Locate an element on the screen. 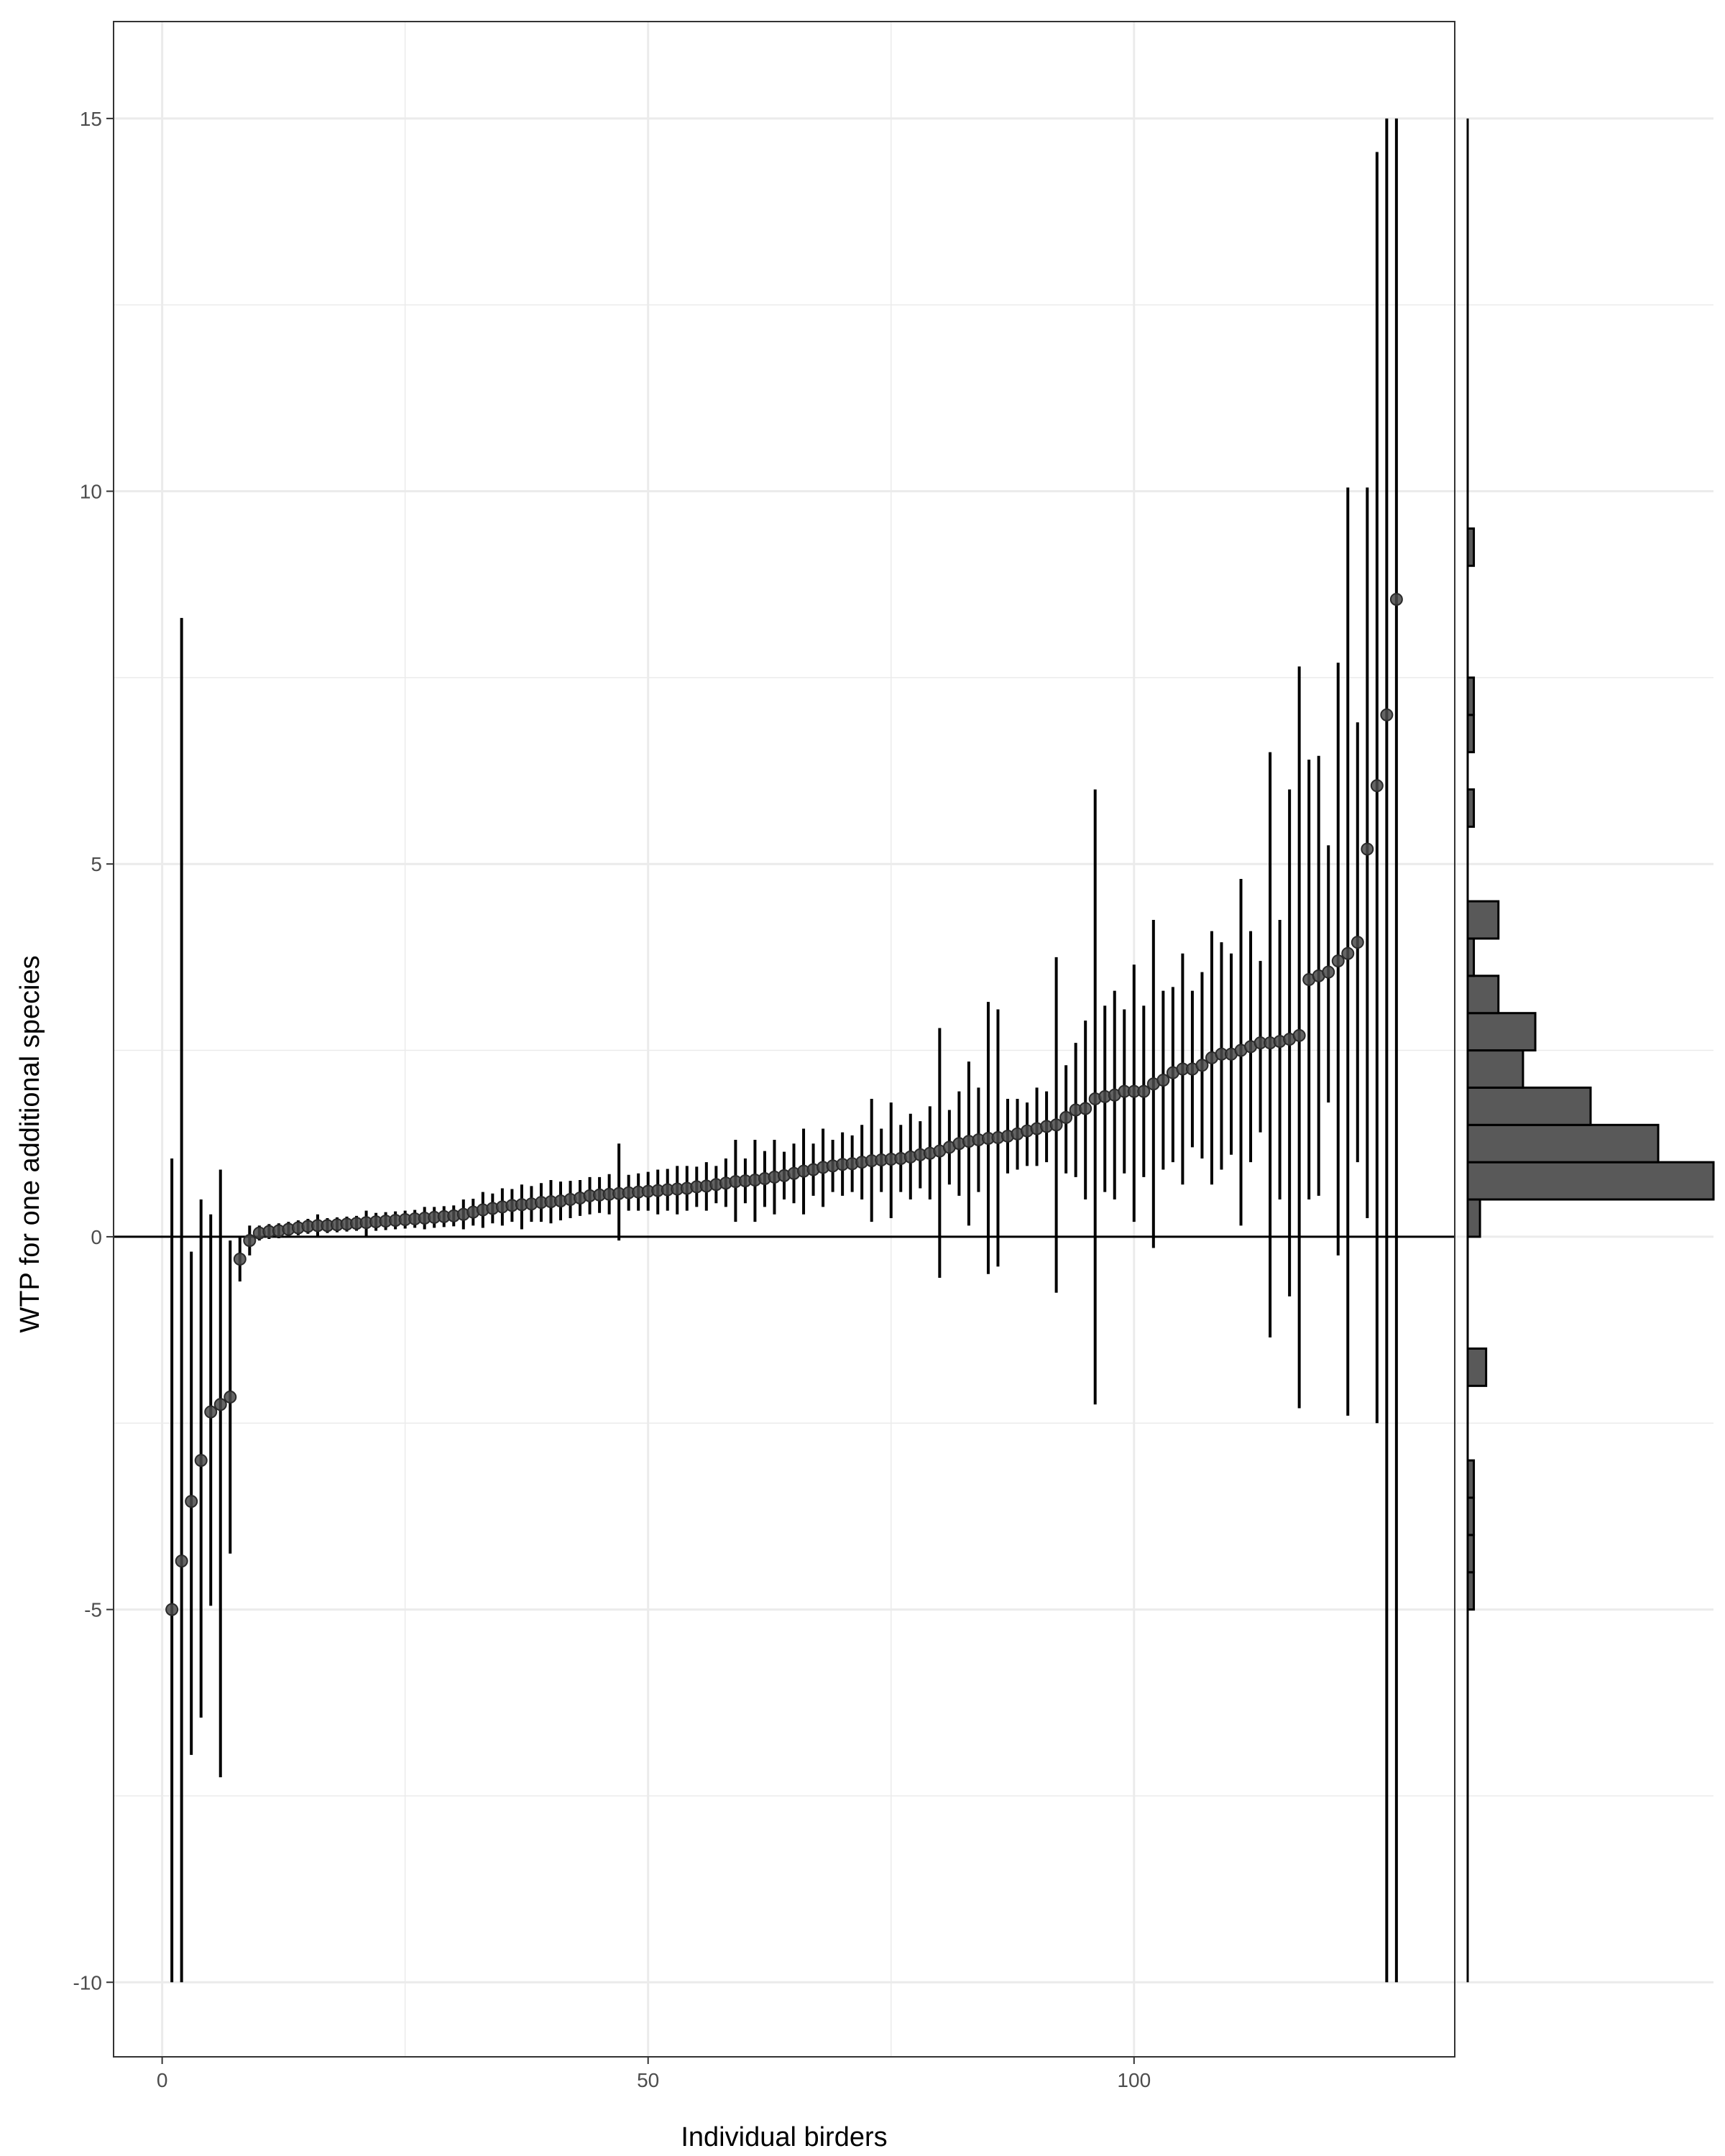 This screenshot has height=2156, width=1725. y-tick-label: 5 is located at coordinates (96, 864).